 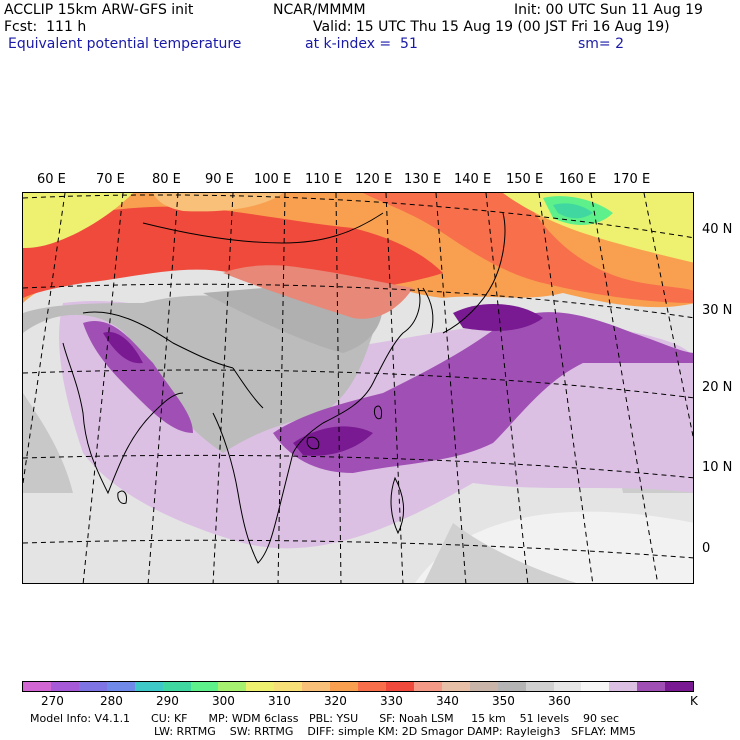 I want to click on colorbar-label: 270, so click(x=52, y=701).